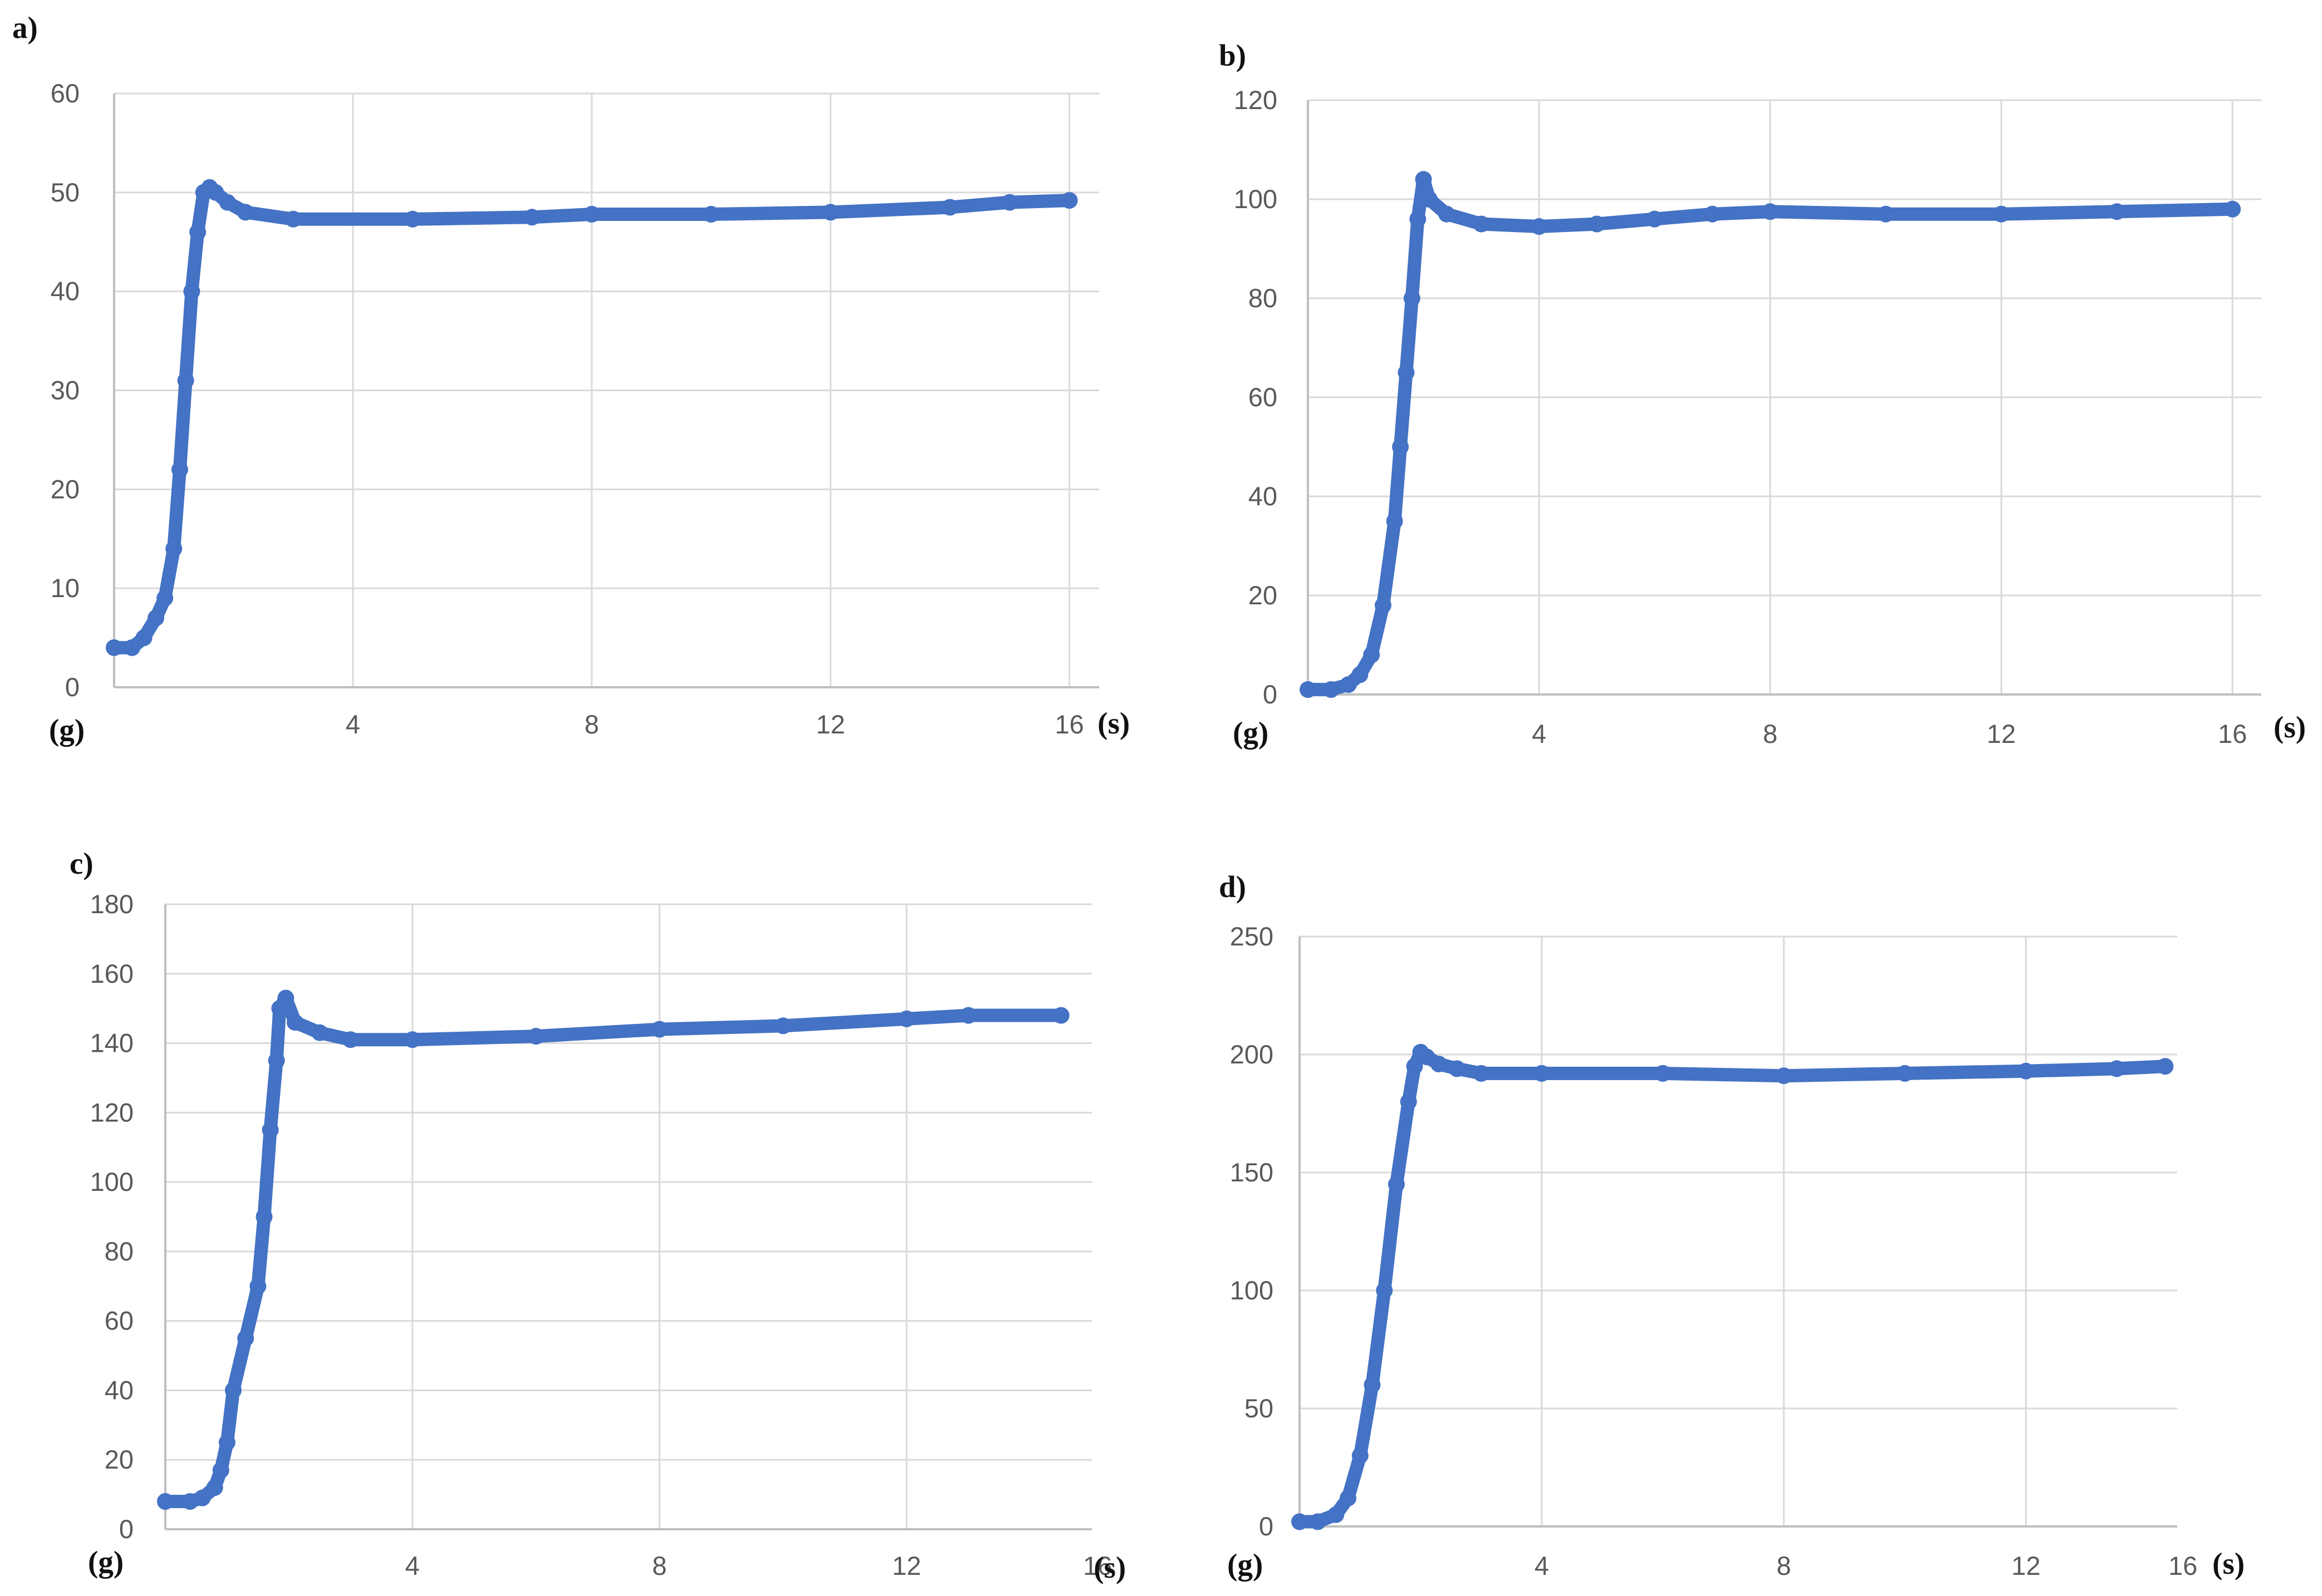 This screenshot has width=2322, height=1596. Describe the element at coordinates (65, 588) in the screenshot. I see `y-tick-label: 10` at that location.